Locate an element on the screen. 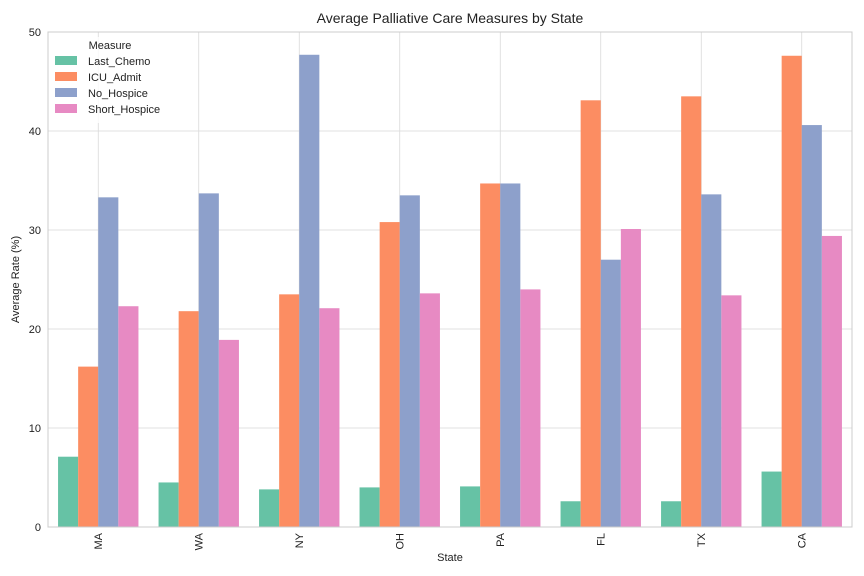 This screenshot has height=576, width=864. bar-short-hospice-fl is located at coordinates (630, 378).